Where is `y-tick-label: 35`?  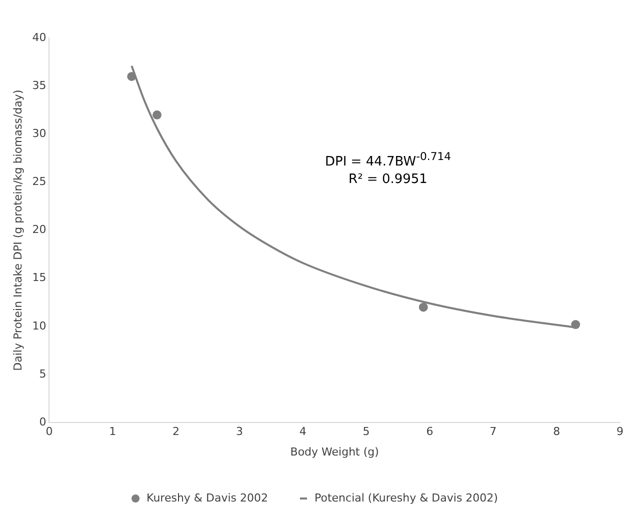 y-tick-label: 35 is located at coordinates (39, 85).